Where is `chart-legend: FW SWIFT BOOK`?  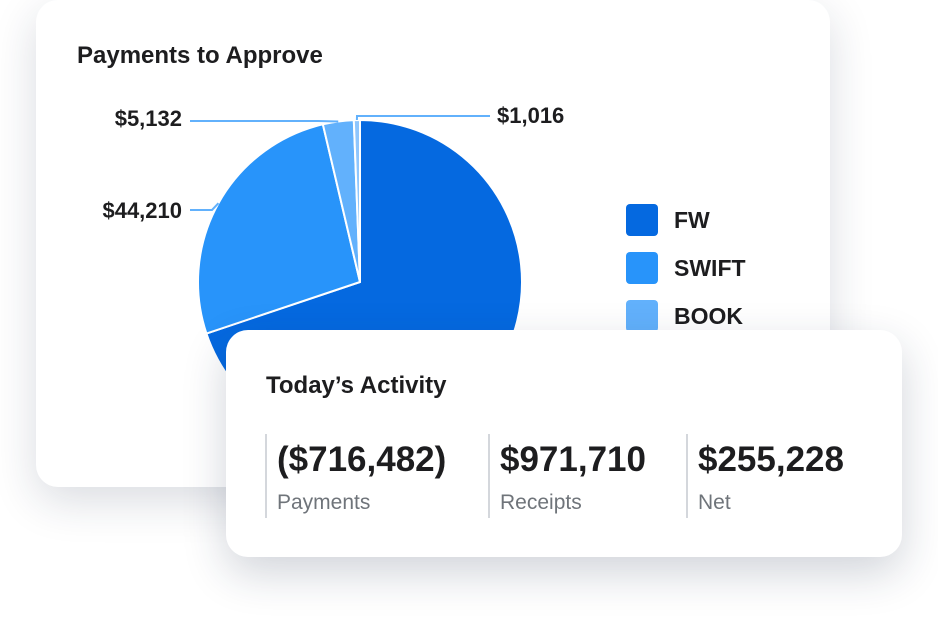
chart-legend: FW SWIFT BOOK is located at coordinates (686, 268).